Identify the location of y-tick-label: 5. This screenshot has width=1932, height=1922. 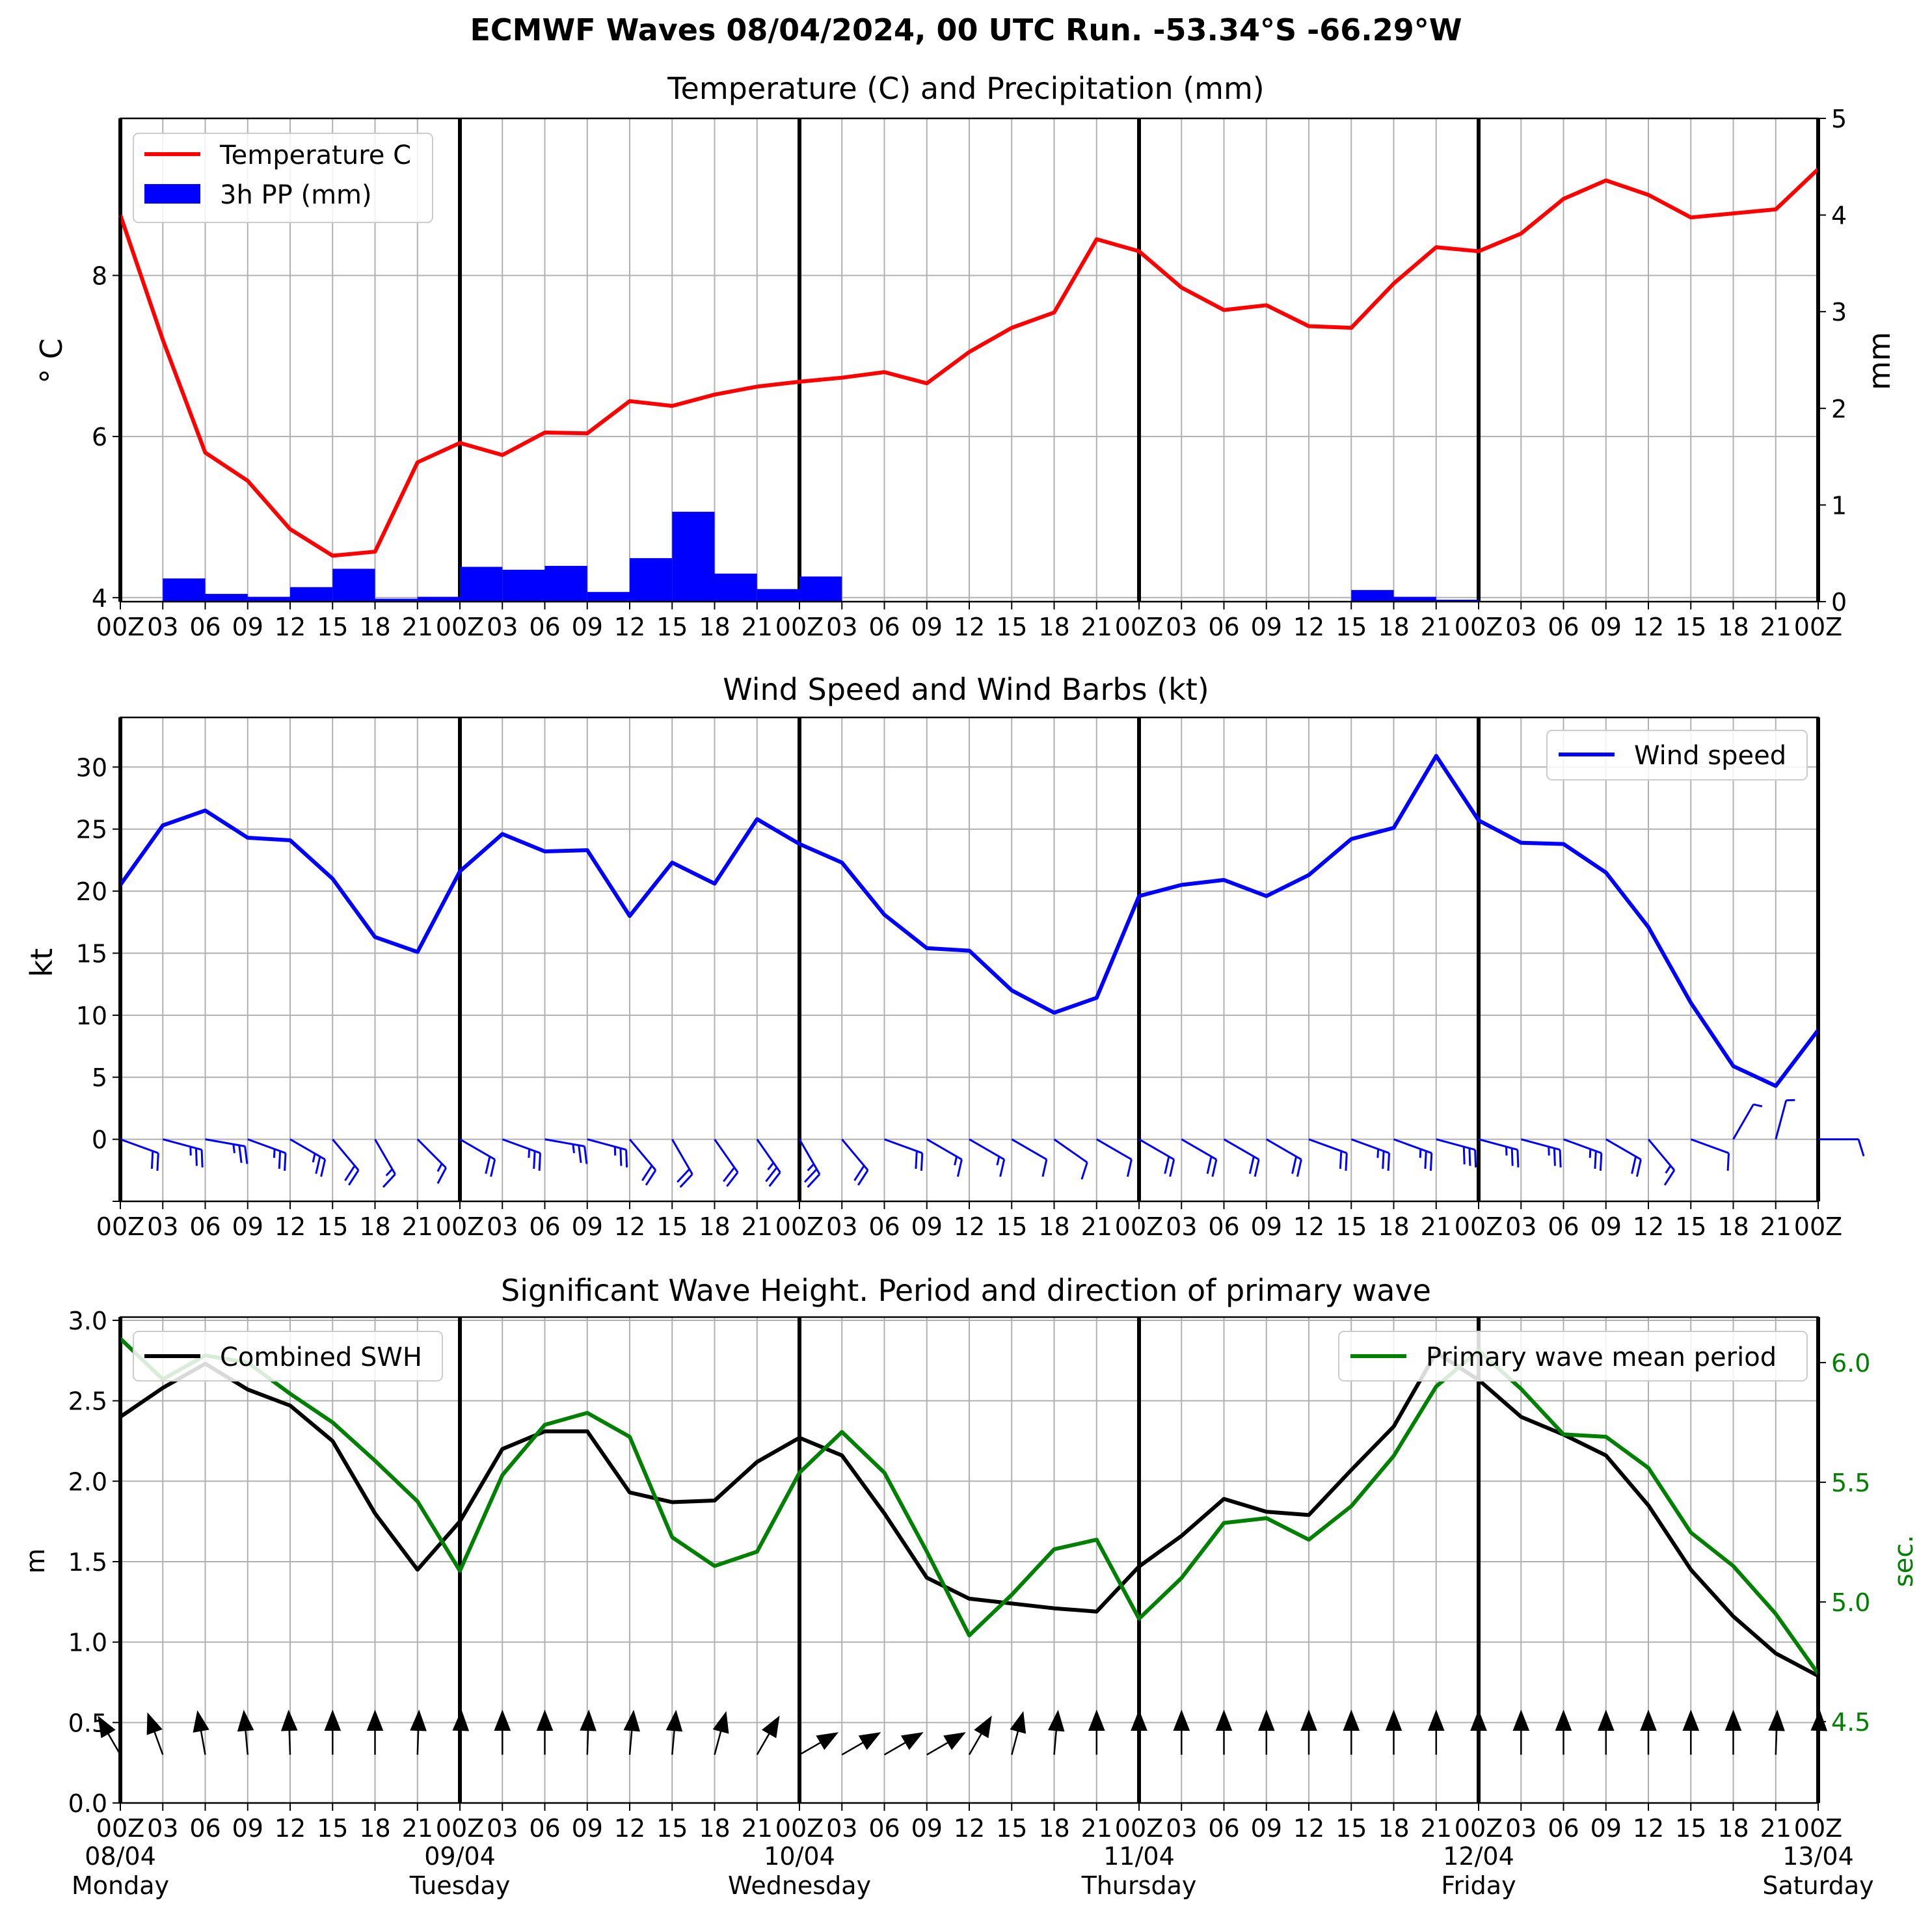
(100, 1077).